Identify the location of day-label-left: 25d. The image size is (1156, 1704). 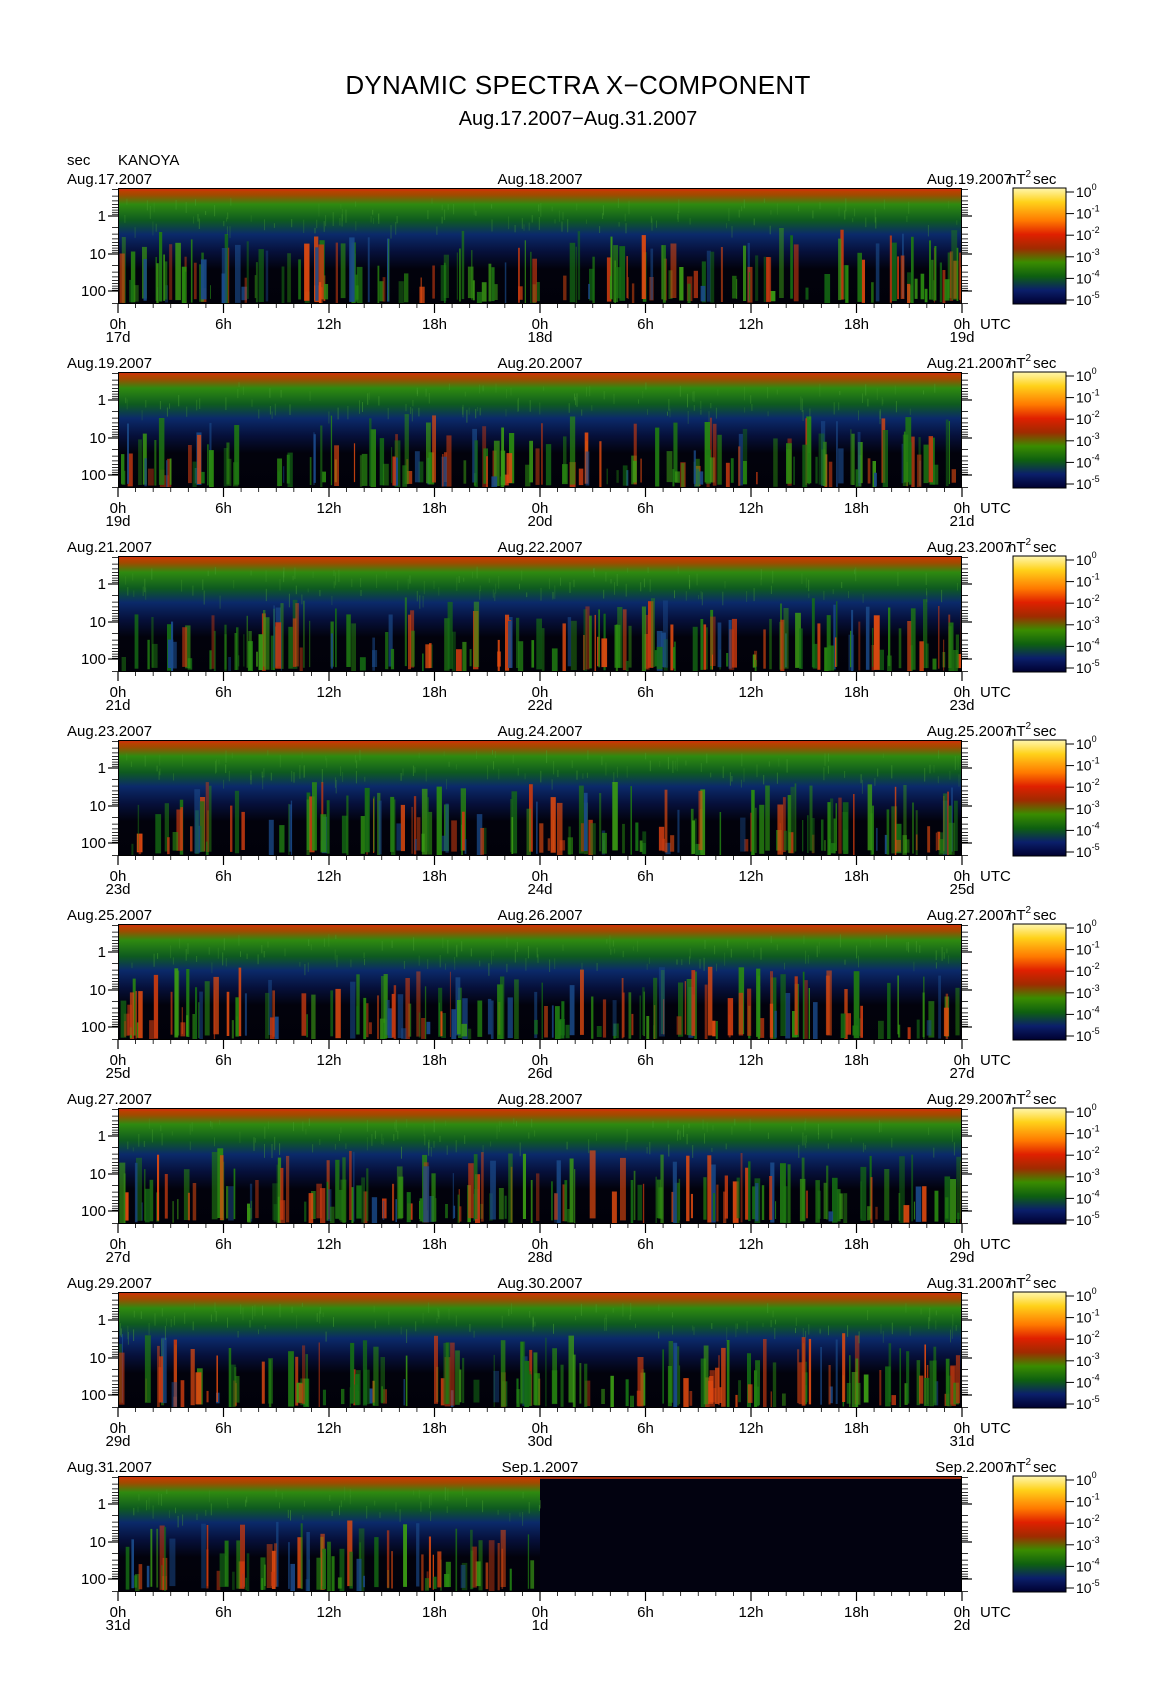
(117, 1073).